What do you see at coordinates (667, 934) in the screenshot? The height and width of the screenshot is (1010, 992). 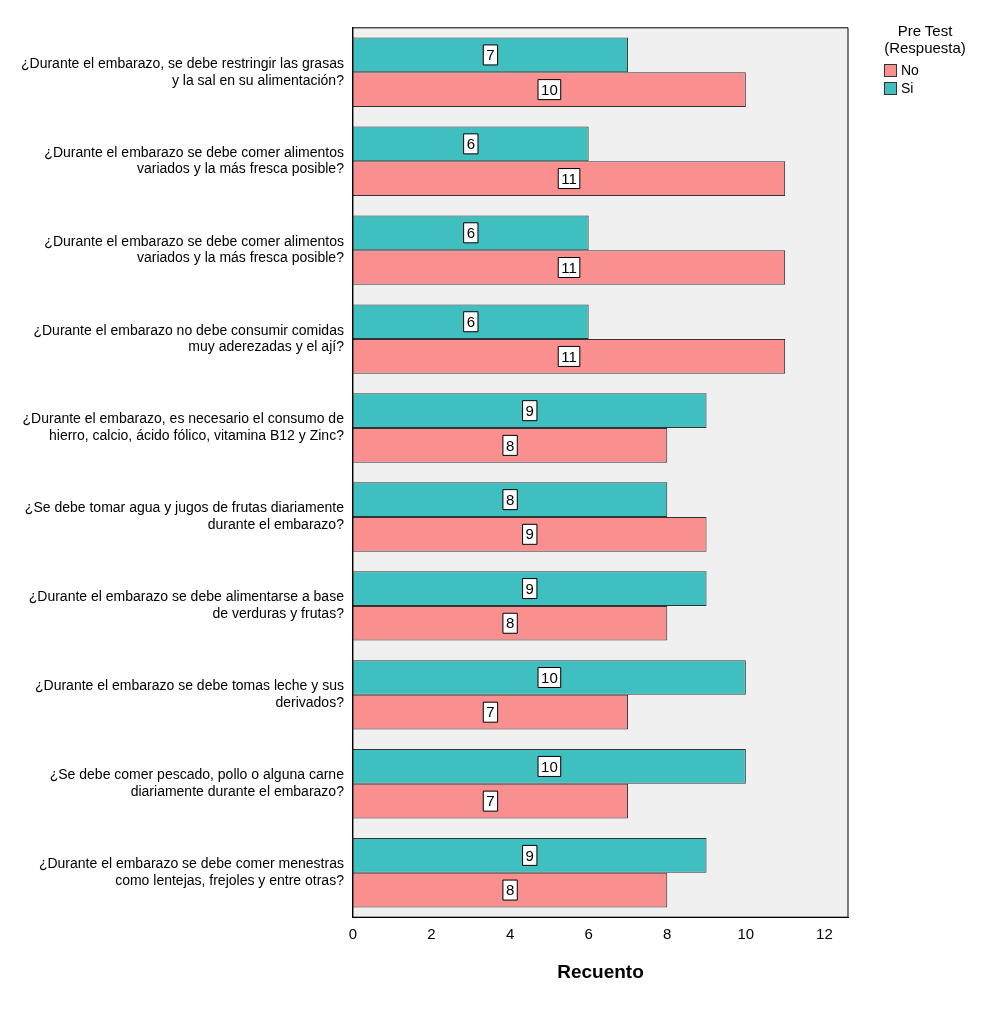 I see `x-tick-label: 8` at bounding box center [667, 934].